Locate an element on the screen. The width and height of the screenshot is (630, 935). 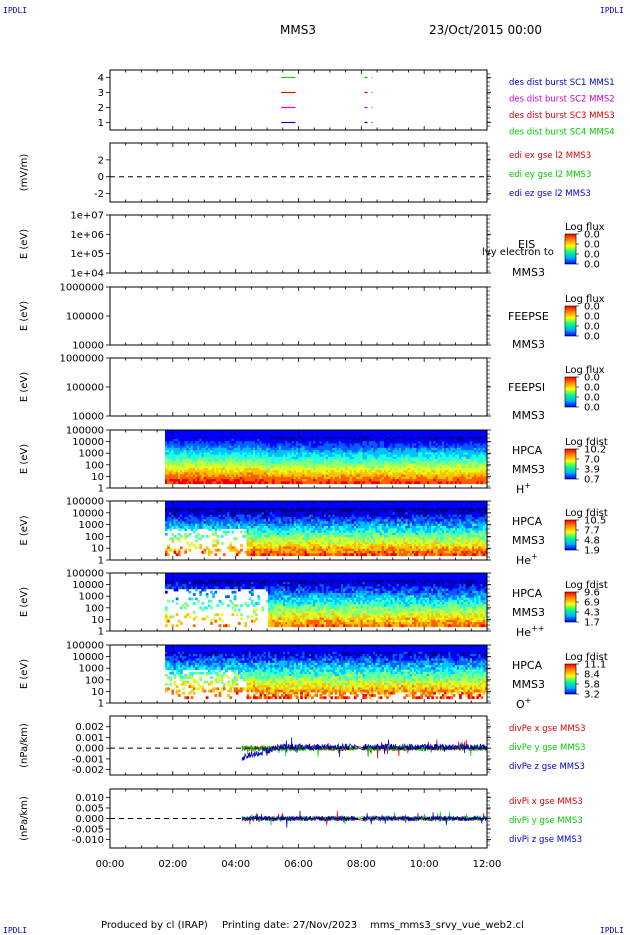
legend-entry: edi ex gse l2 MMS3 is located at coordinates (550, 156).